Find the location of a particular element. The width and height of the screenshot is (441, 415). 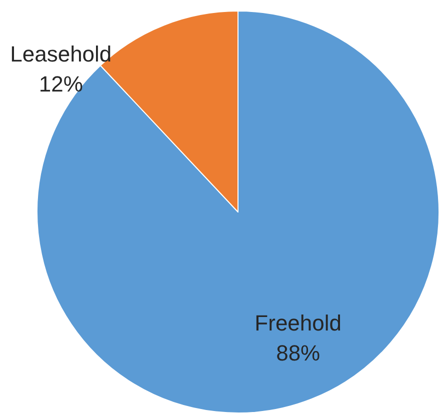

data-label: 12% is located at coordinates (60, 83).